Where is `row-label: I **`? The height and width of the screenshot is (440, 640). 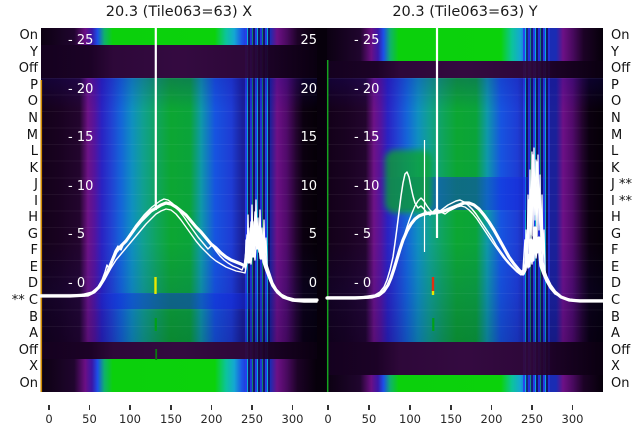 row-label: I ** is located at coordinates (621, 201).